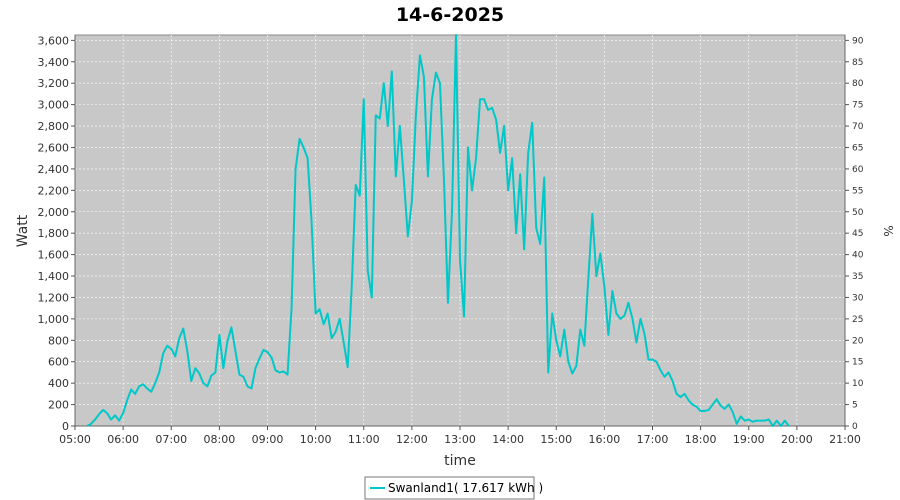  What do you see at coordinates (54, 147) in the screenshot?
I see `y-tick-label: 2,600` at bounding box center [54, 147].